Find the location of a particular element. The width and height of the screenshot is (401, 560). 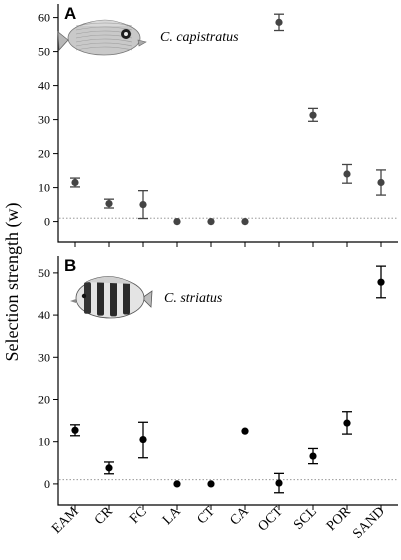

panel-b-ytick-label: 50 is located at coordinates (44, 273).